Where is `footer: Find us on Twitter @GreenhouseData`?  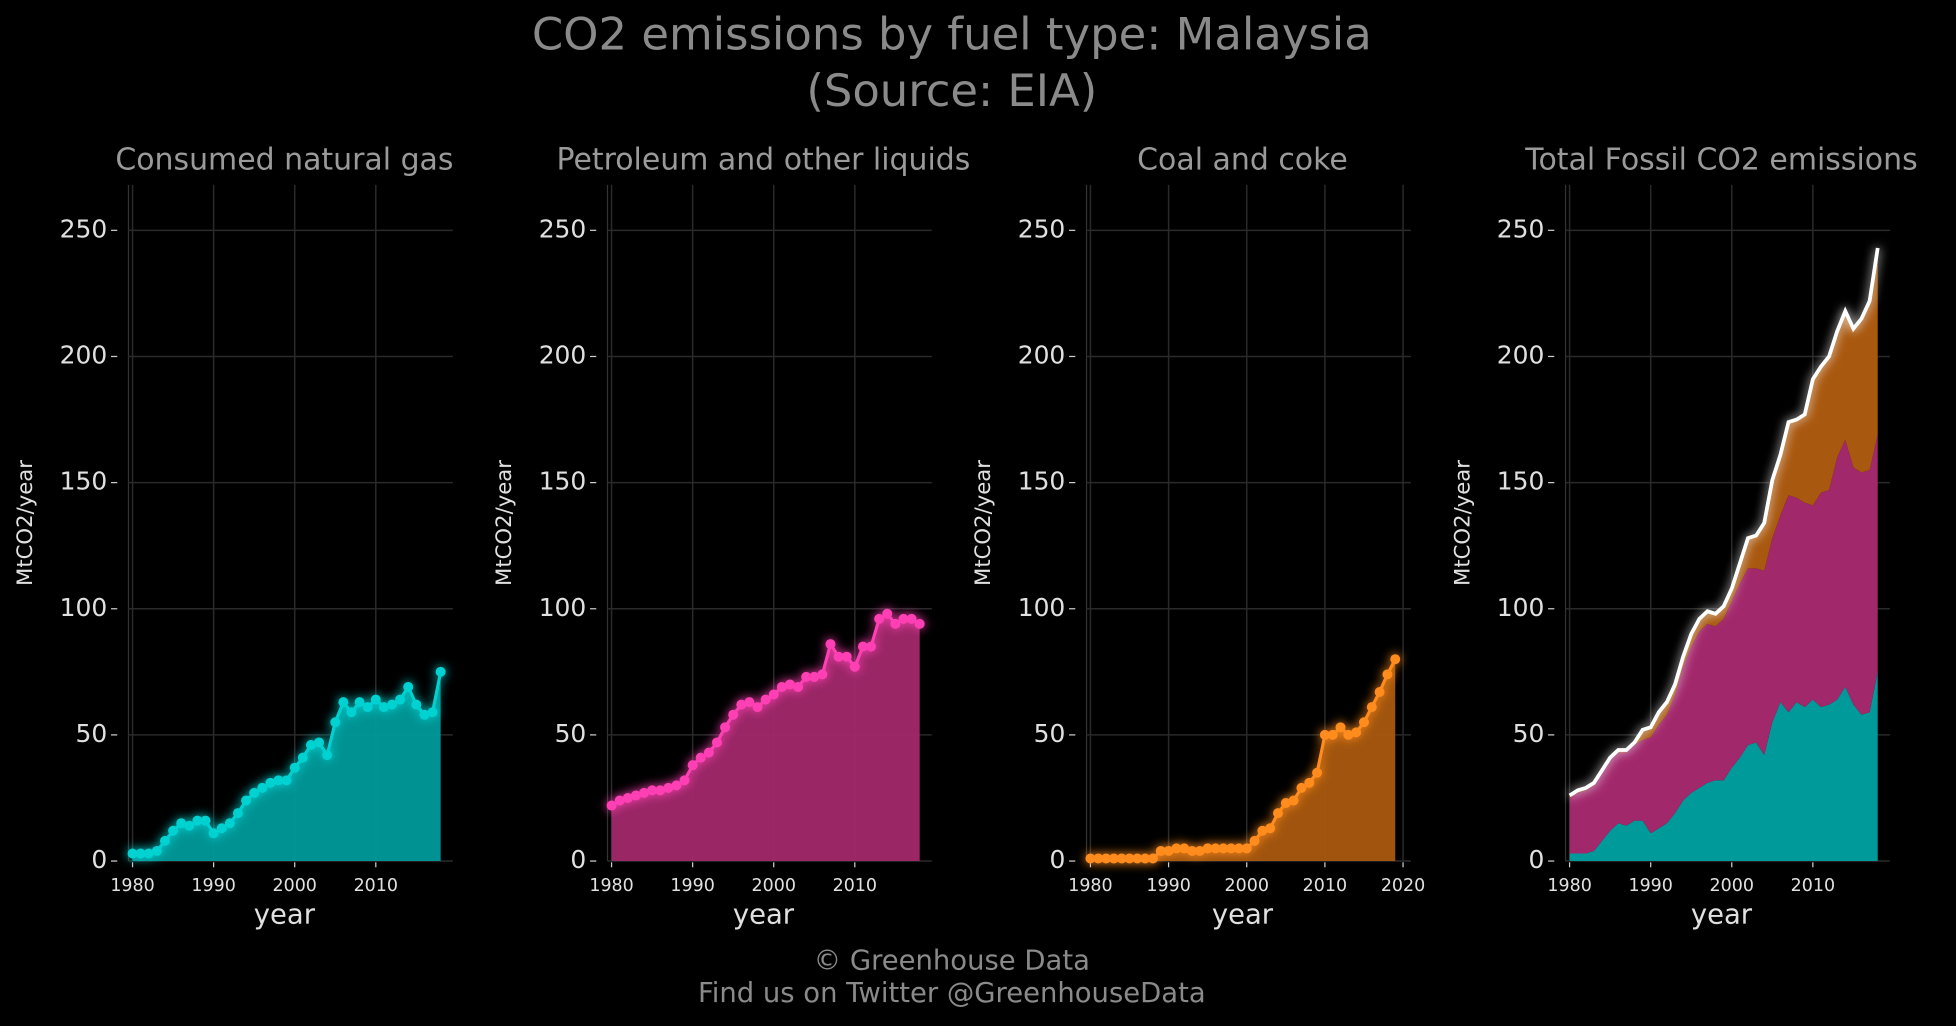 footer: Find us on Twitter @GreenhouseData is located at coordinates (952, 993).